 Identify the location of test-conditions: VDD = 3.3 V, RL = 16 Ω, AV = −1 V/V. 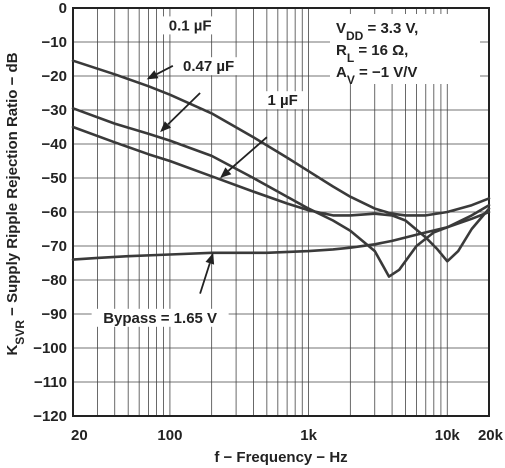
(405, 50).